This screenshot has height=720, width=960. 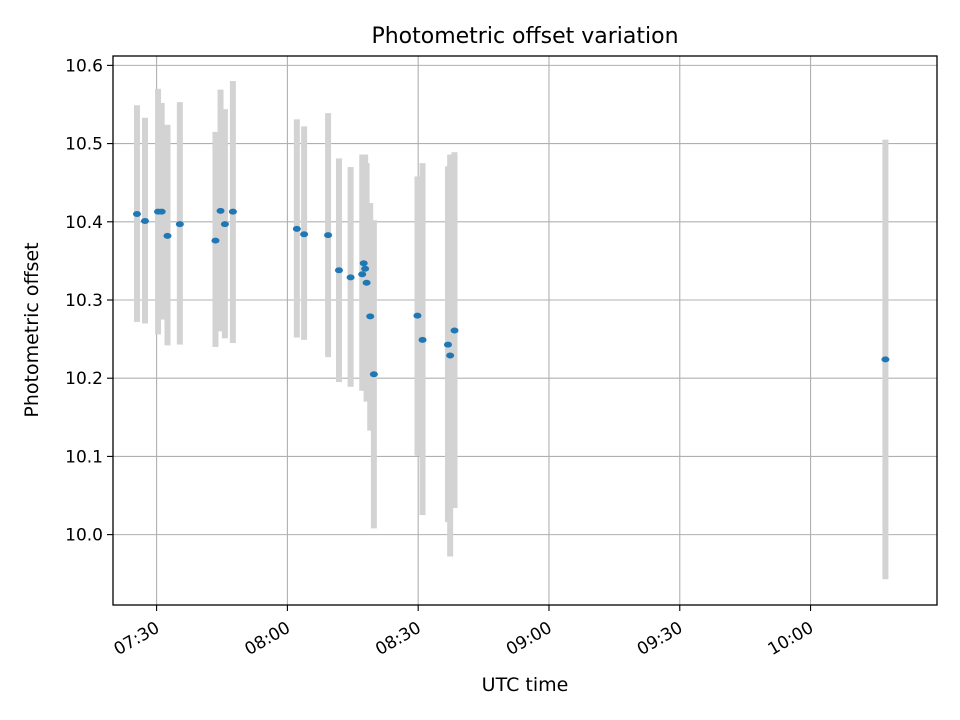 I want to click on x-axis-label: UTC time, so click(x=525, y=685).